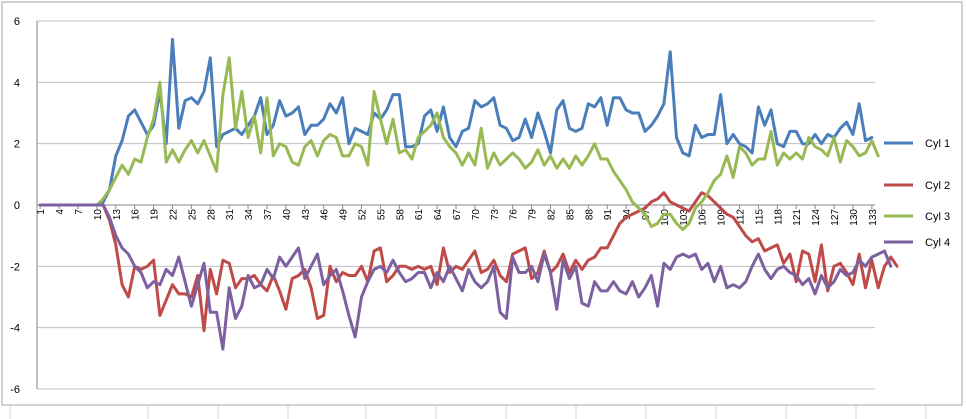 The width and height of the screenshot is (966, 419). I want to click on x-tick-label: 25, so click(192, 215).